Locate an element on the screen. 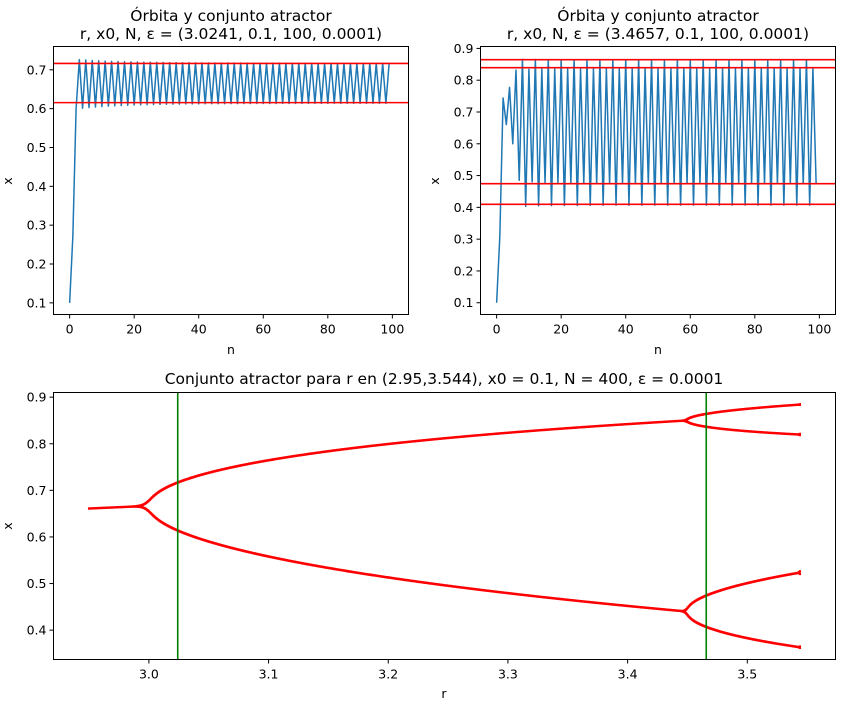 The height and width of the screenshot is (707, 841). chart2-xtick-label: 20 is located at coordinates (561, 329).